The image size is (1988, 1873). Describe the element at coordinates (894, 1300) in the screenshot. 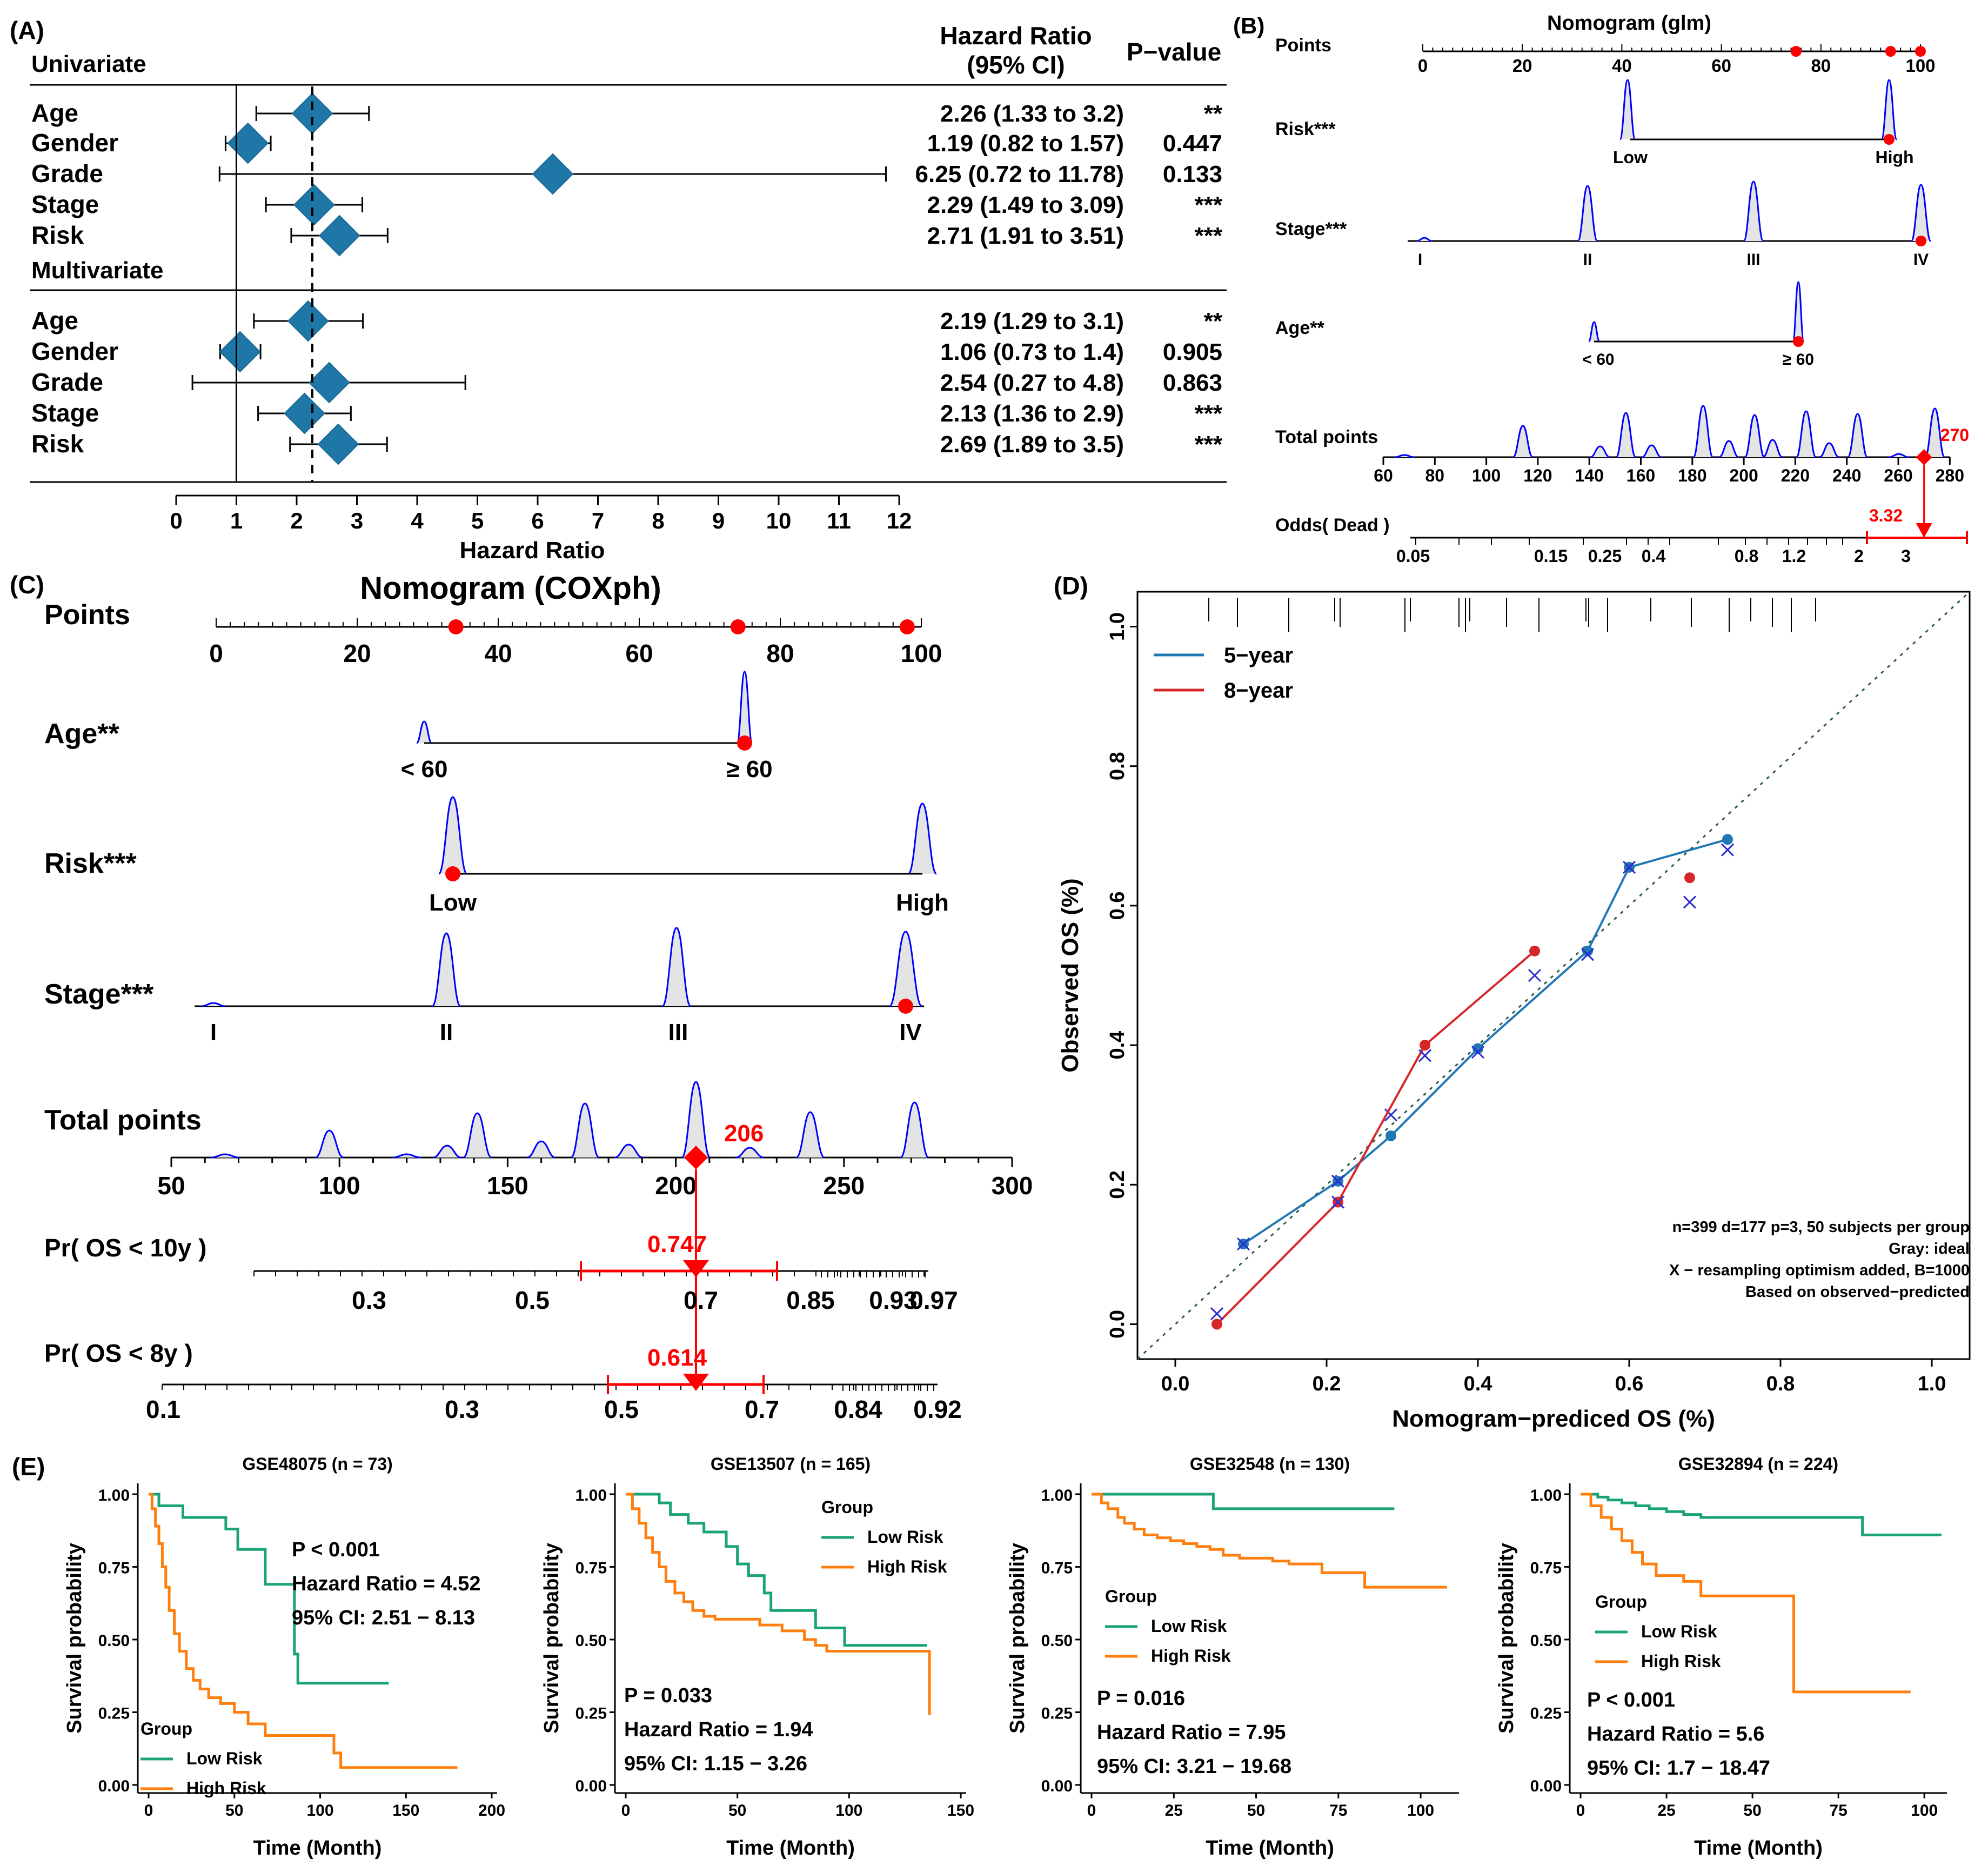

I see `os10-tick-label: 0.93` at that location.